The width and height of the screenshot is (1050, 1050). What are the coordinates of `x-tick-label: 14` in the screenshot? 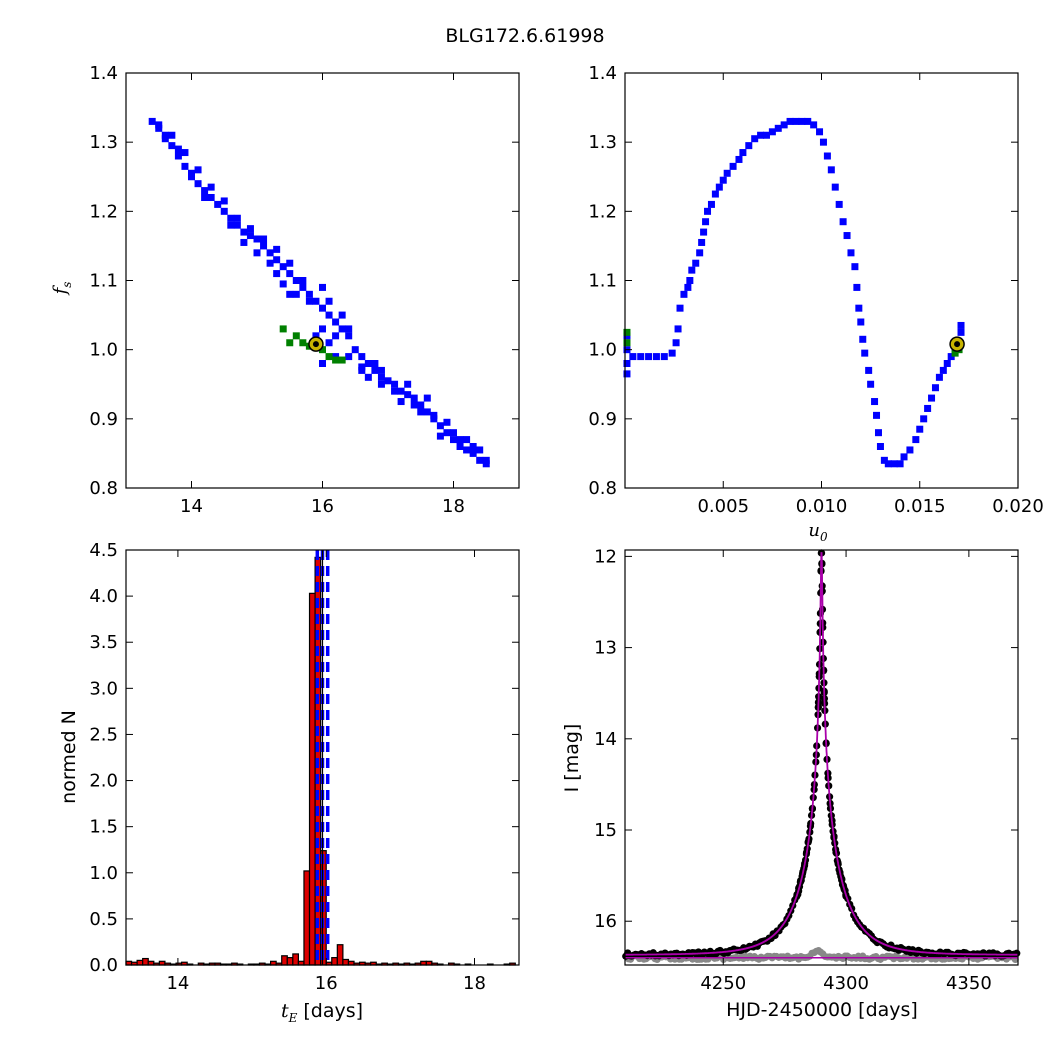 It's located at (191, 506).